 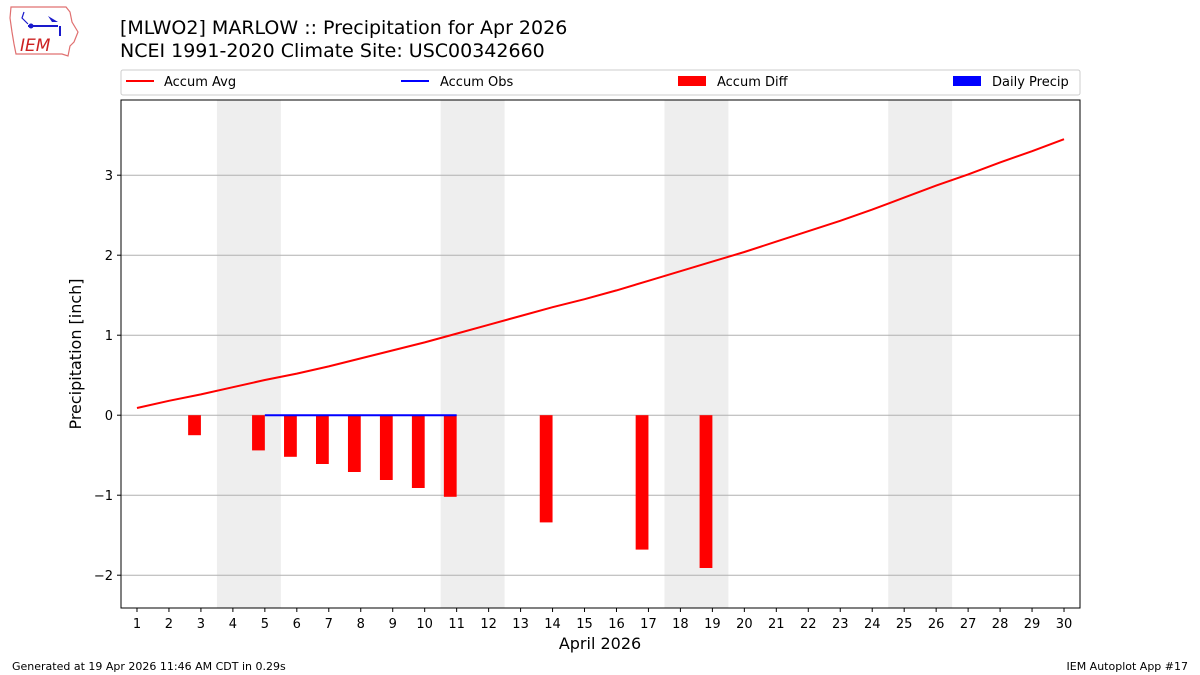 I want to click on x-tick-label: 11, so click(x=456, y=624).